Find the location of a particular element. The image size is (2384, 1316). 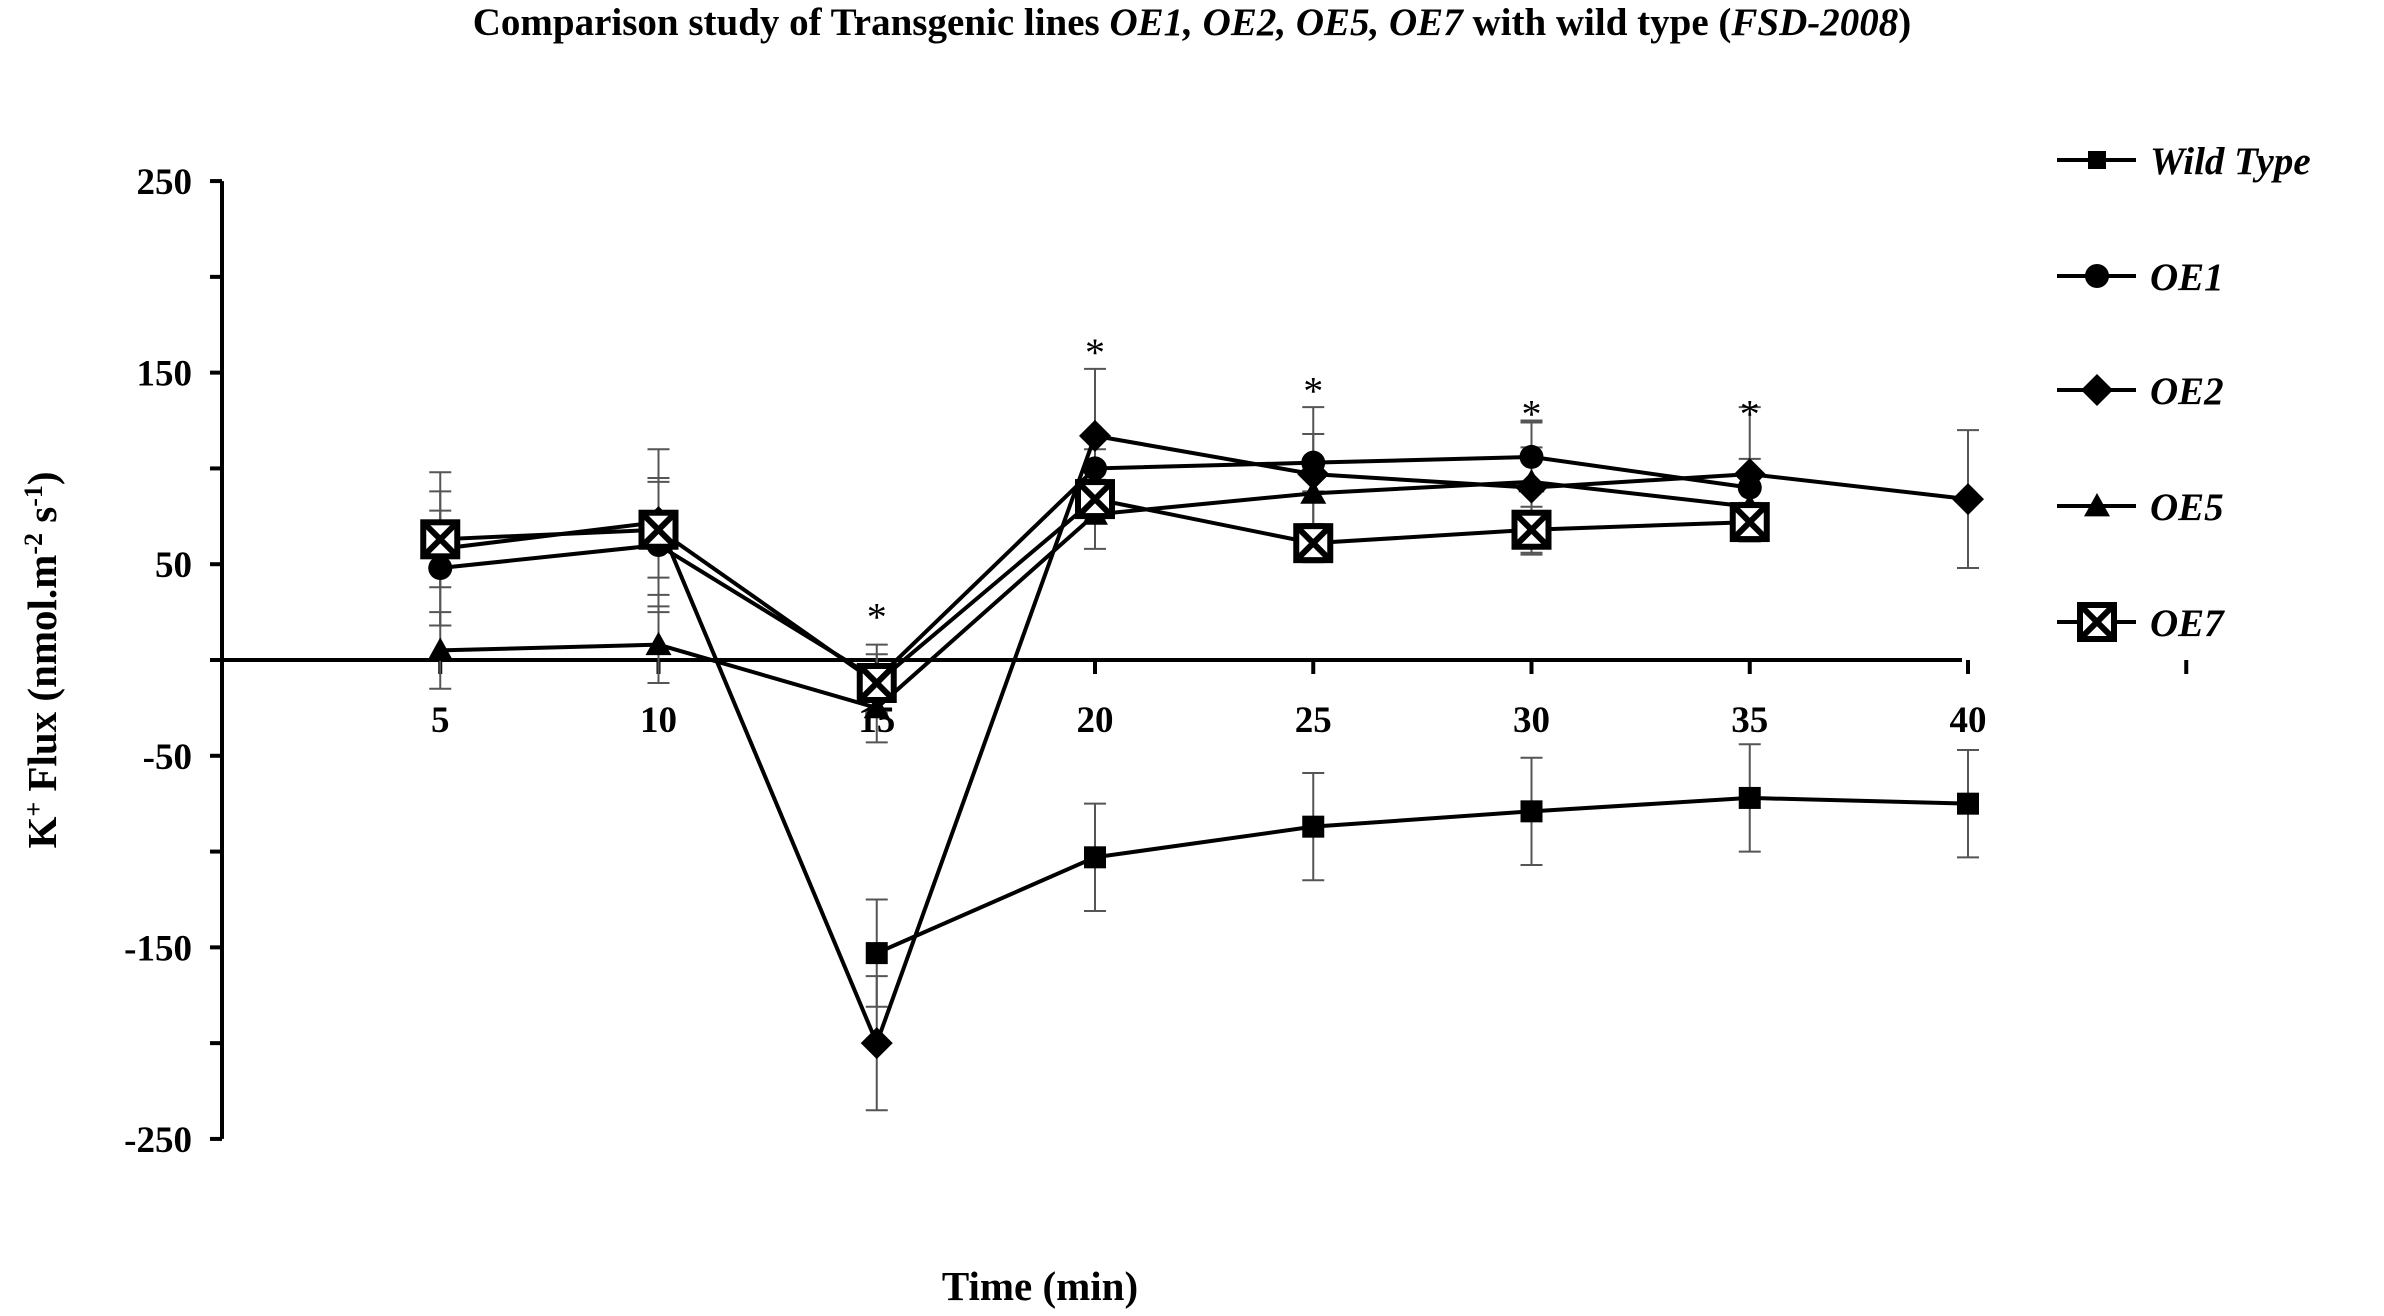

significance-marks: * * * * * is located at coordinates (1313, 484).